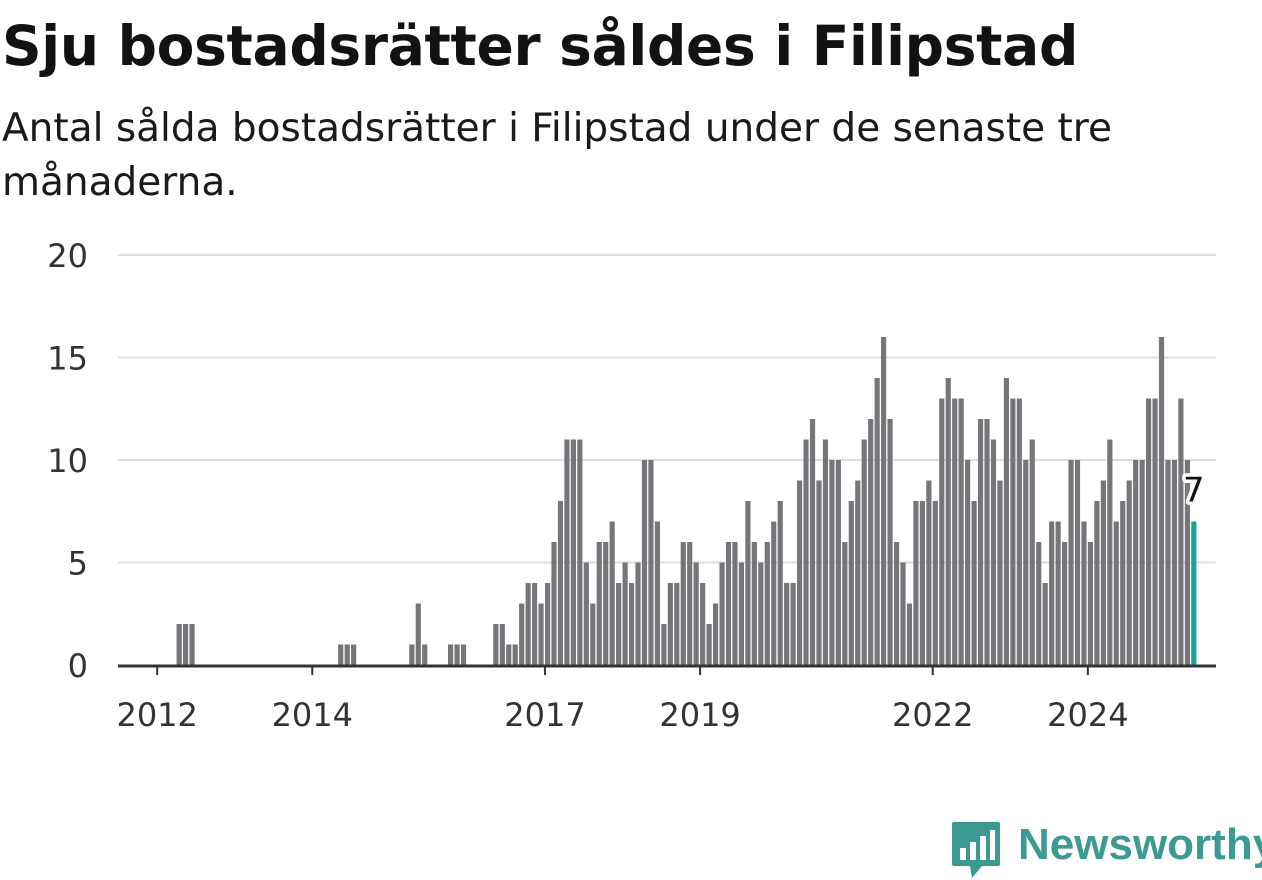  I want to click on data-labels: 7, so click(1194, 490).